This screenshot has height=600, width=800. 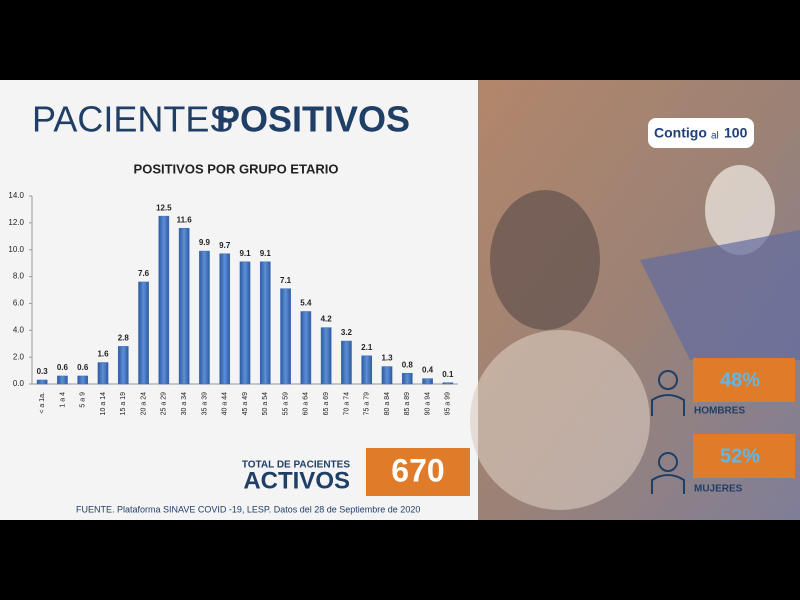 I want to click on y-tick-label: 14.0, so click(x=16, y=195).